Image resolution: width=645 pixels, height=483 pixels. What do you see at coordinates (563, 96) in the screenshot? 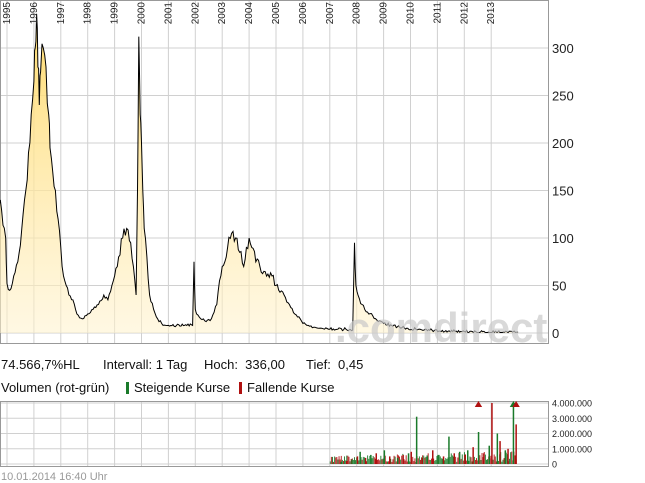
I see `price-y-tick-label: 250` at bounding box center [563, 96].